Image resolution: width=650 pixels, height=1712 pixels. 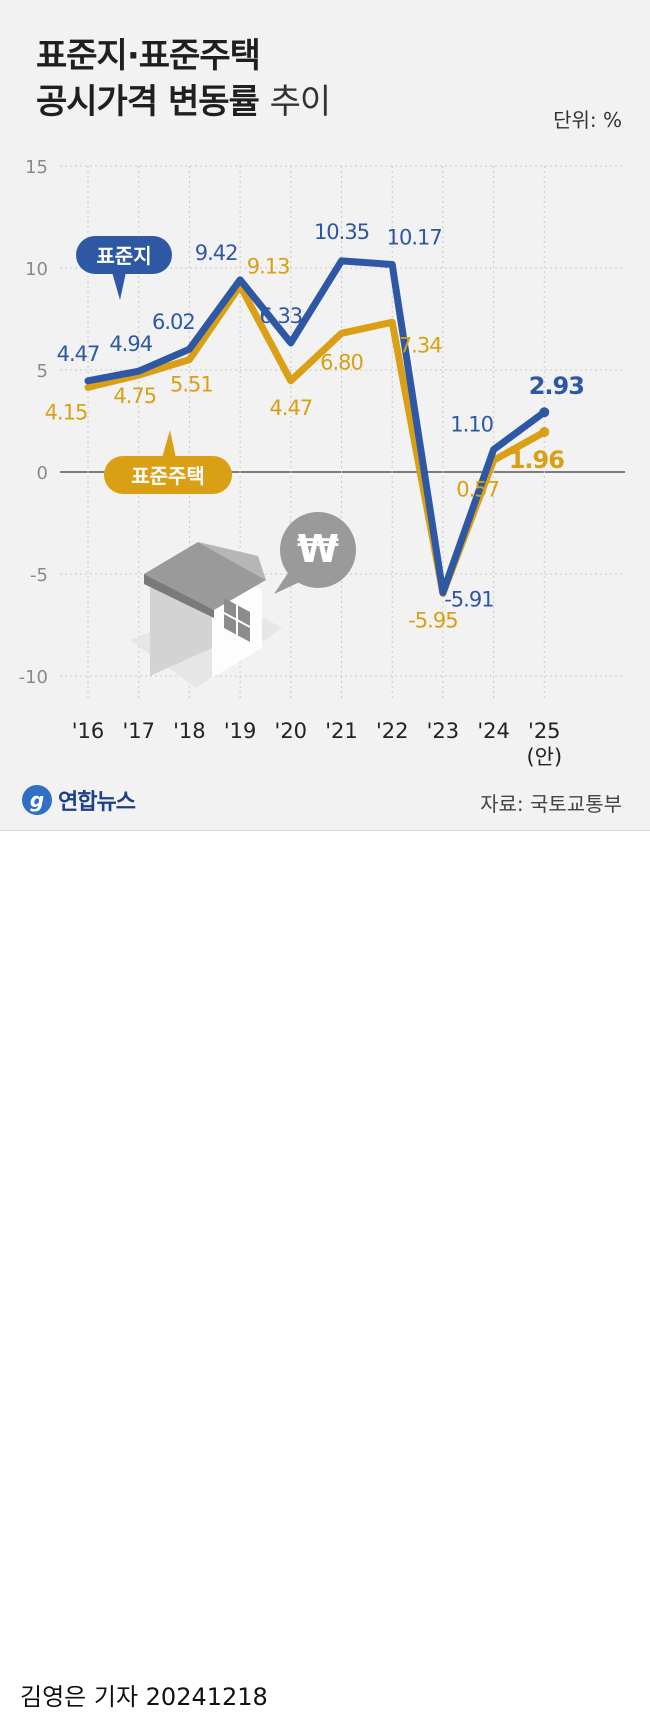 I want to click on y-tick-label: -10, so click(x=33, y=677).